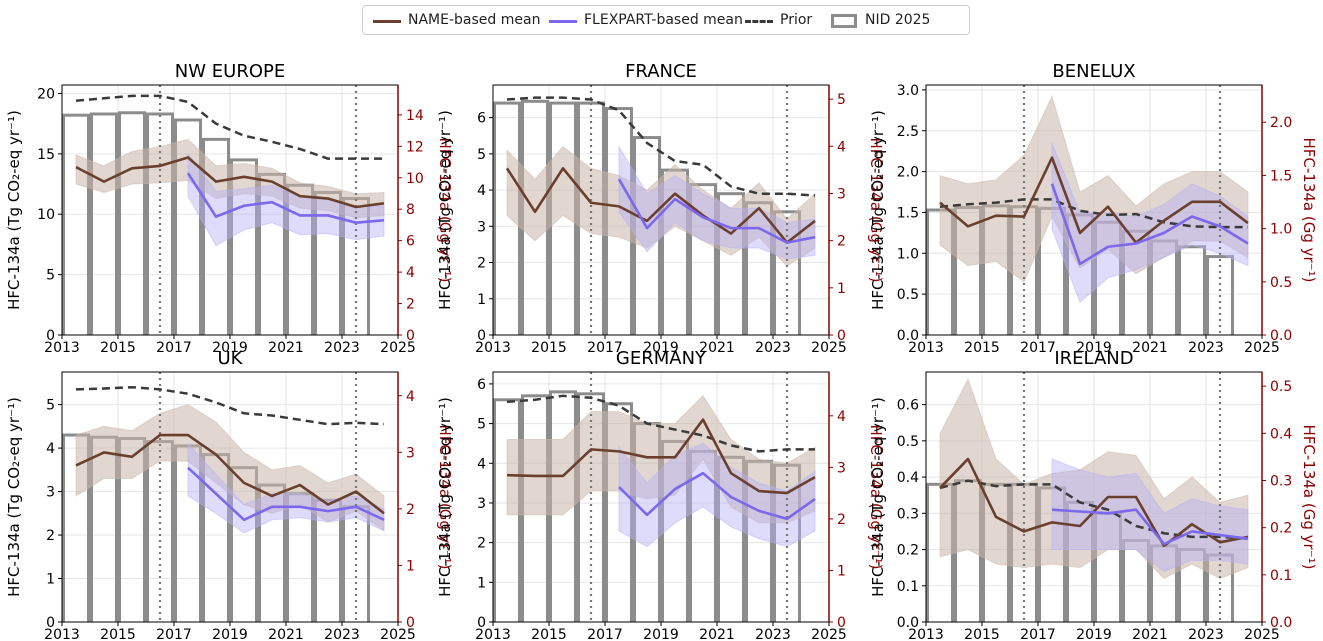 The height and width of the screenshot is (641, 1323). I want to click on panel-title: UK, so click(231, 358).